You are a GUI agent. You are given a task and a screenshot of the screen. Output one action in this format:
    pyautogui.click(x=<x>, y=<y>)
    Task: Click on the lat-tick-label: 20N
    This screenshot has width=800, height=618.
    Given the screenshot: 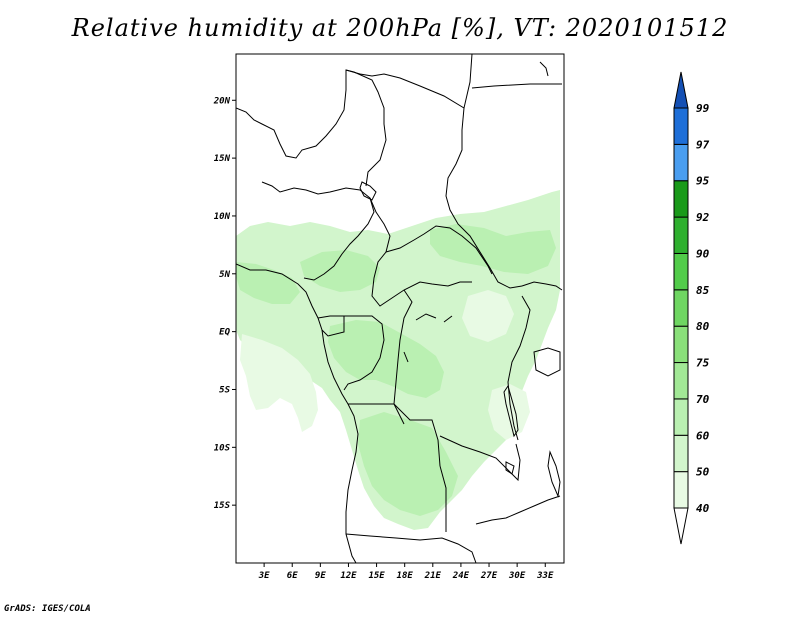 What is the action you would take?
    pyautogui.click(x=222, y=101)
    